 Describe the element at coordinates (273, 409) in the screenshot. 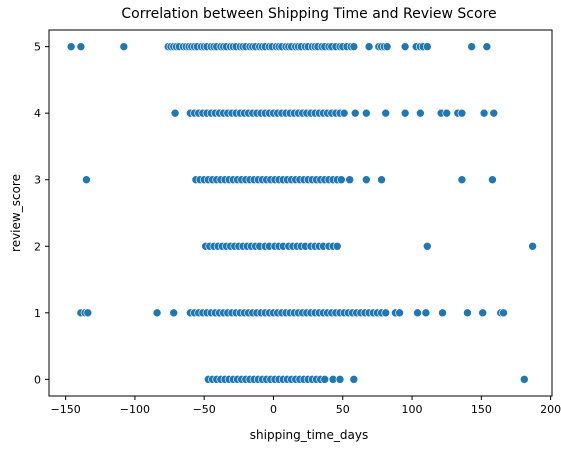

I see `x-tick-label: 0` at that location.